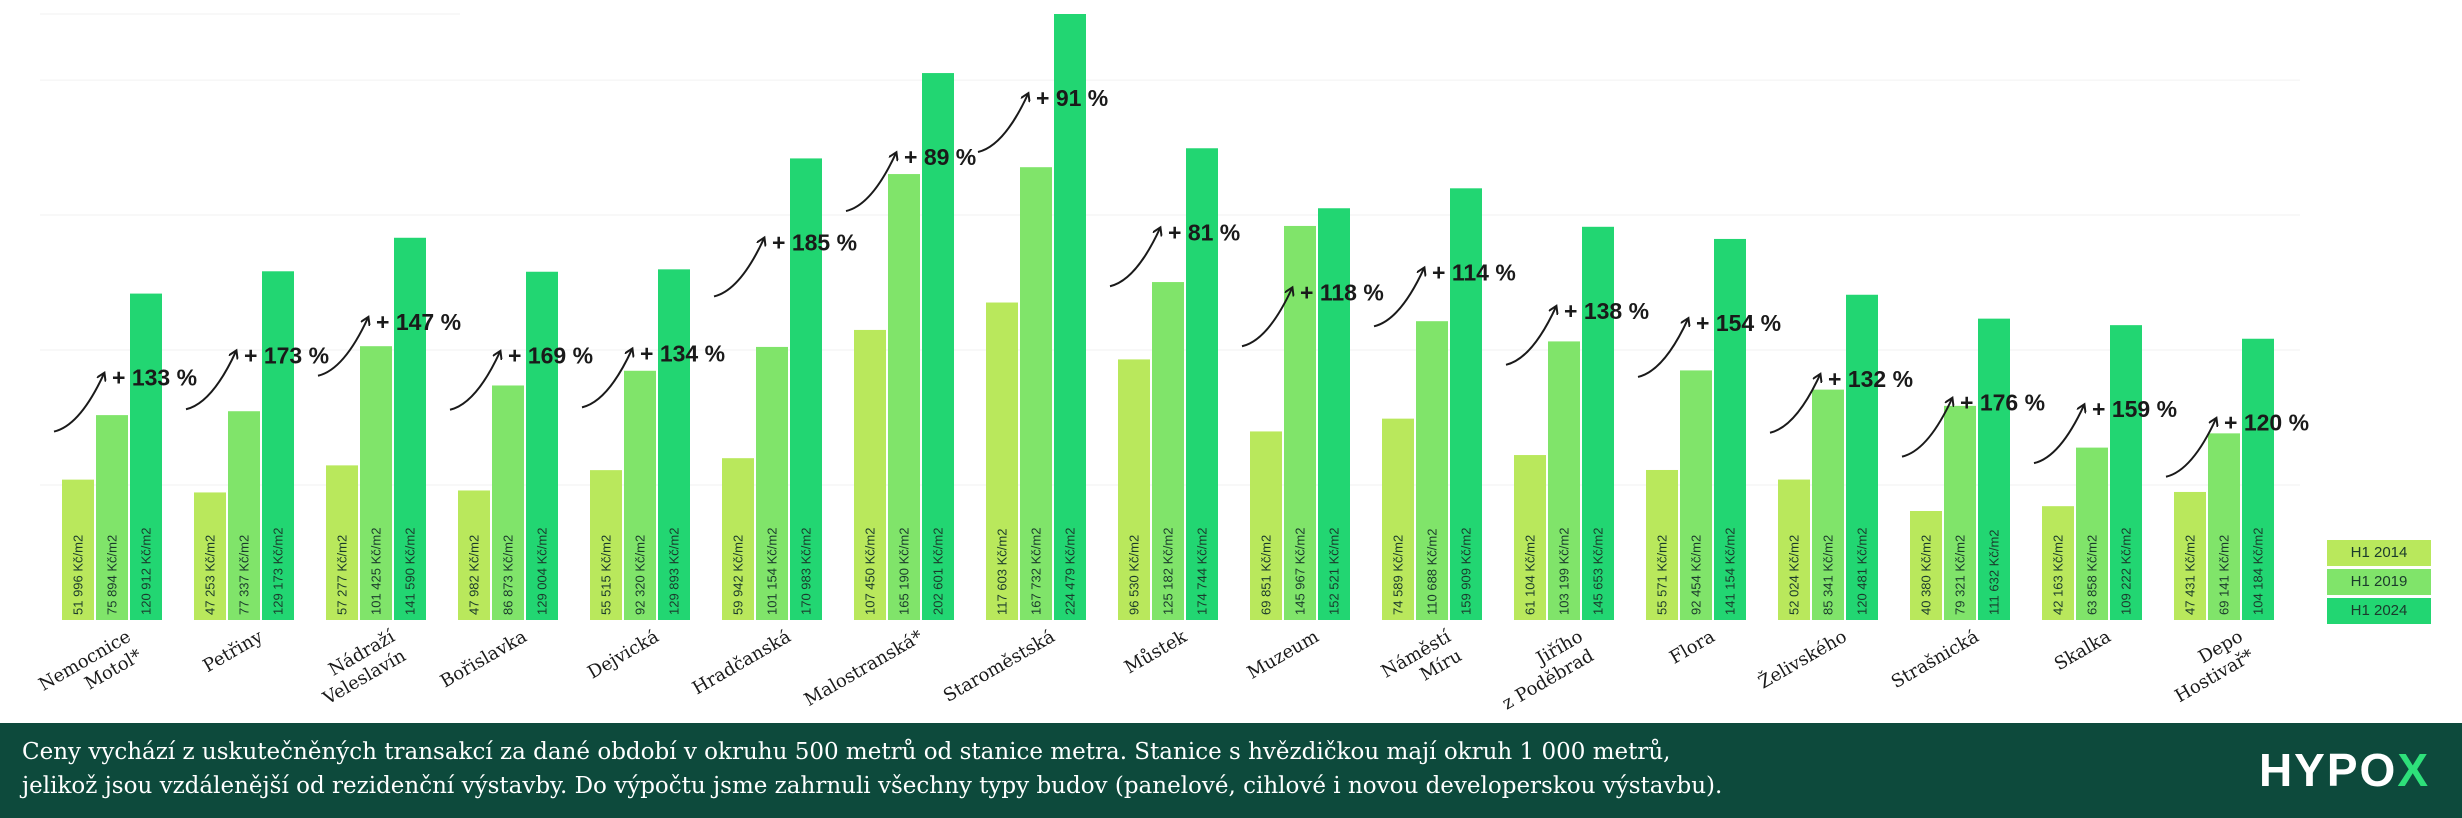 This screenshot has width=2462, height=818. Describe the element at coordinates (1598, 571) in the screenshot. I see `bar-value-label: 145 653 Kč/m2` at that location.